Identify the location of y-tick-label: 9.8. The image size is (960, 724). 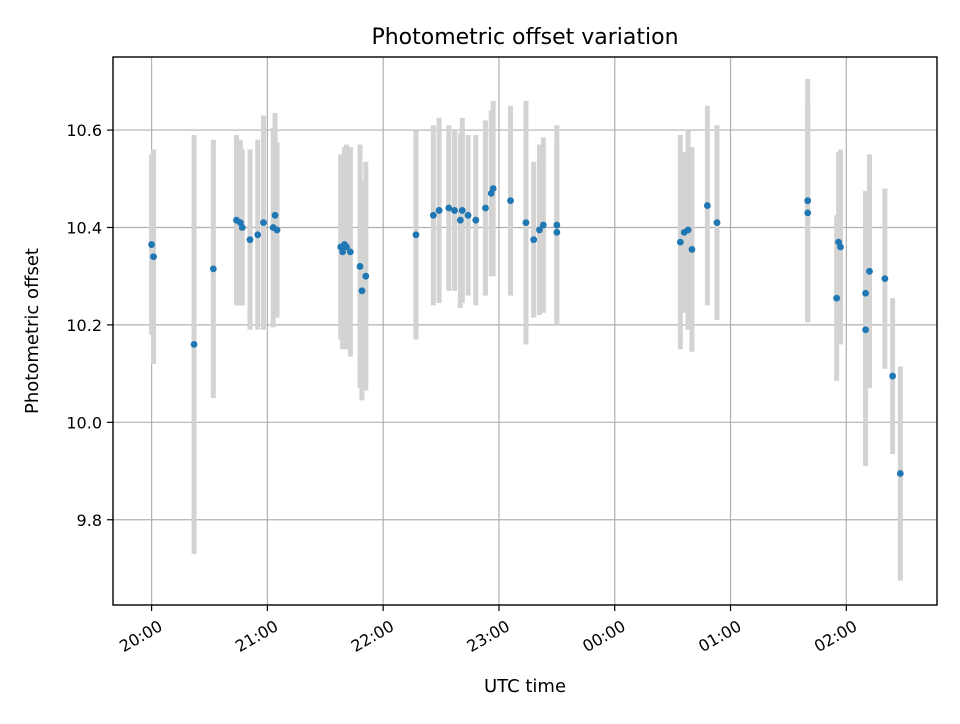
(89, 520).